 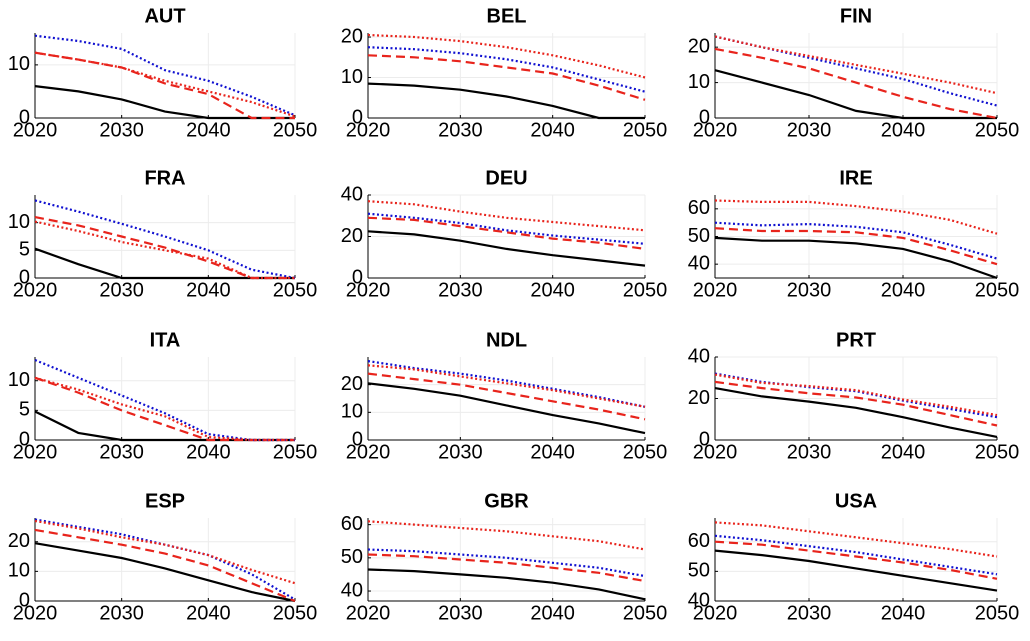 What do you see at coordinates (507, 16) in the screenshot?
I see `panel-title: BEL` at bounding box center [507, 16].